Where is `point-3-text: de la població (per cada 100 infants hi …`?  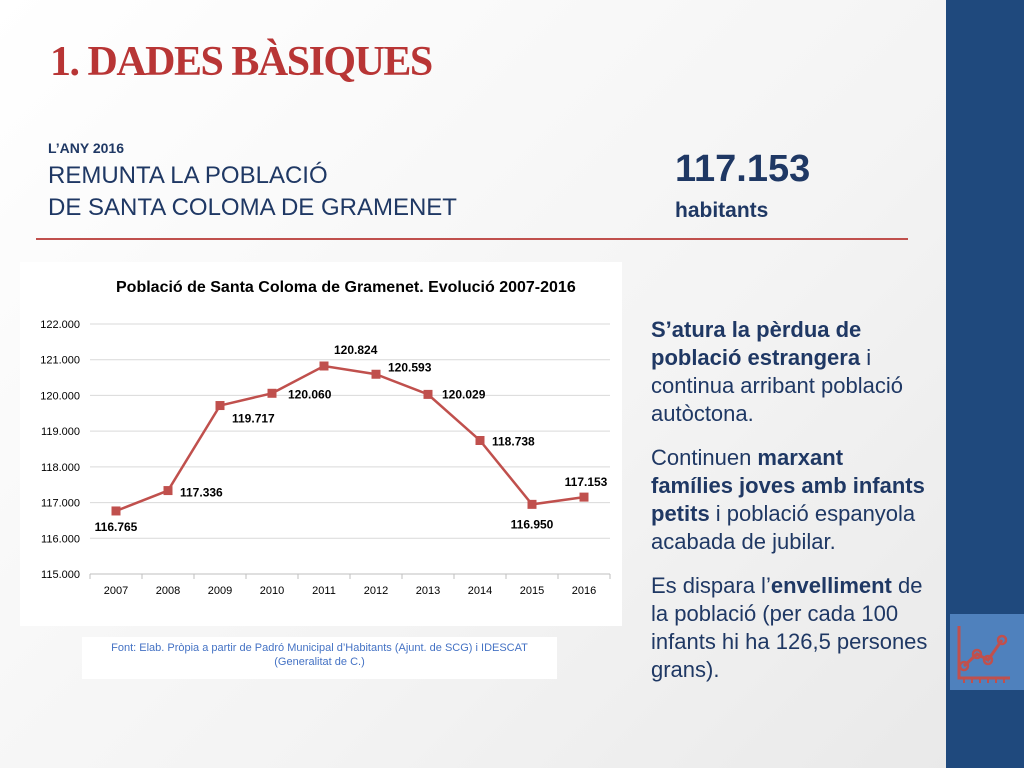 point-3-text: de la població (per cada 100 infants hi … is located at coordinates (789, 627).